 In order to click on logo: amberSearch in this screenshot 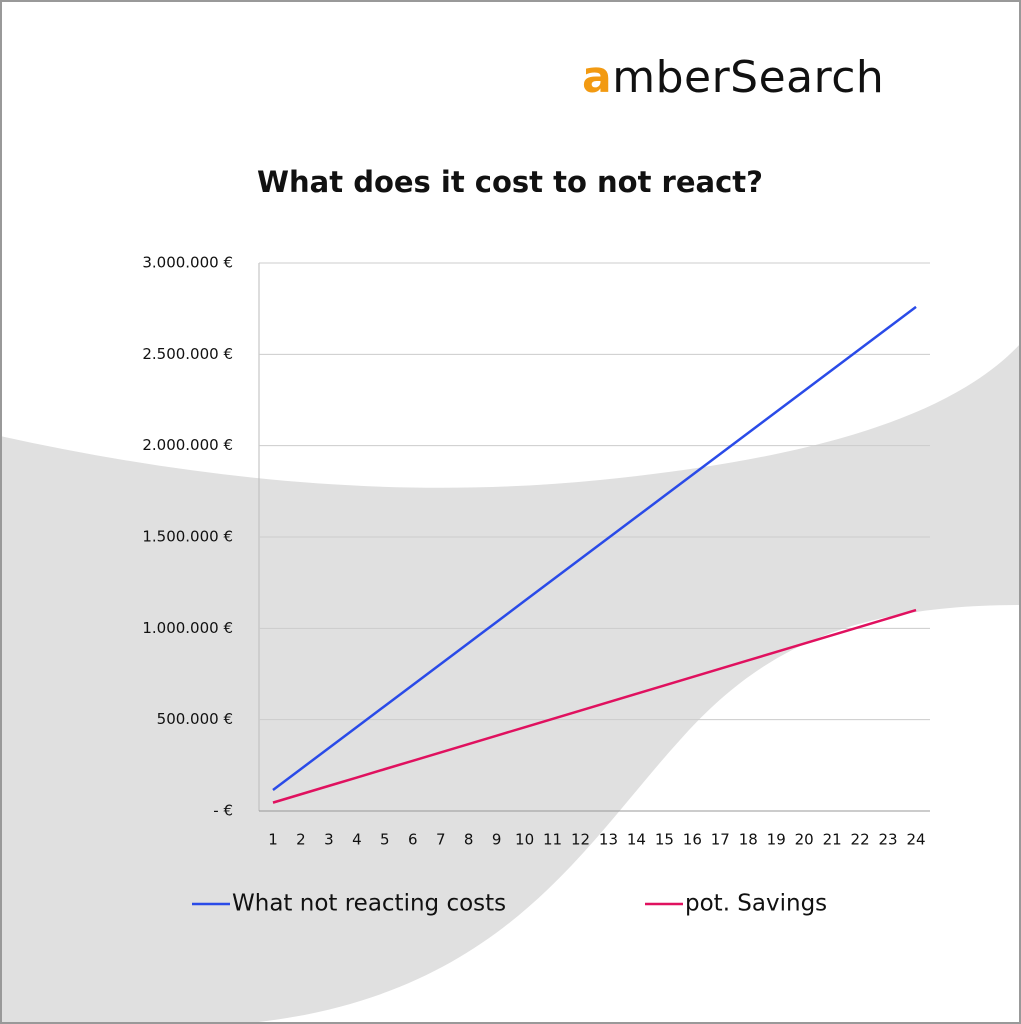, I will do `click(733, 77)`.